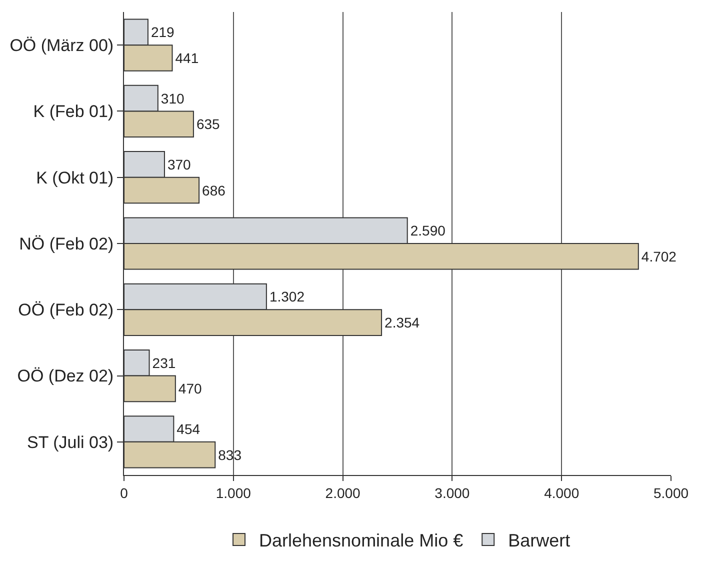 The image size is (701, 568). Describe the element at coordinates (66, 244) in the screenshot. I see `y-tick-label: NÖ (Feb 02)` at that location.